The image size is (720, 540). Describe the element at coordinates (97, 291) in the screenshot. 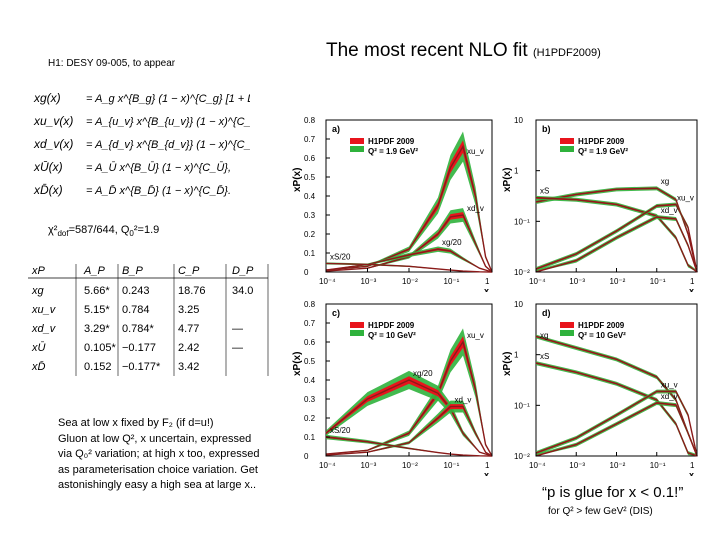

I see `table-cell: 5.66*` at that location.